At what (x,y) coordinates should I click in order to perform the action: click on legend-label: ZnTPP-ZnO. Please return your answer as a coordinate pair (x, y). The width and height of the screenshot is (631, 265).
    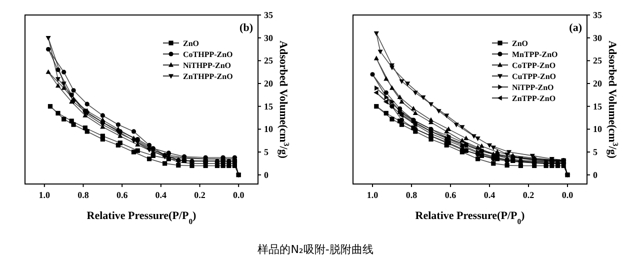
    Looking at the image, I should click on (534, 98).